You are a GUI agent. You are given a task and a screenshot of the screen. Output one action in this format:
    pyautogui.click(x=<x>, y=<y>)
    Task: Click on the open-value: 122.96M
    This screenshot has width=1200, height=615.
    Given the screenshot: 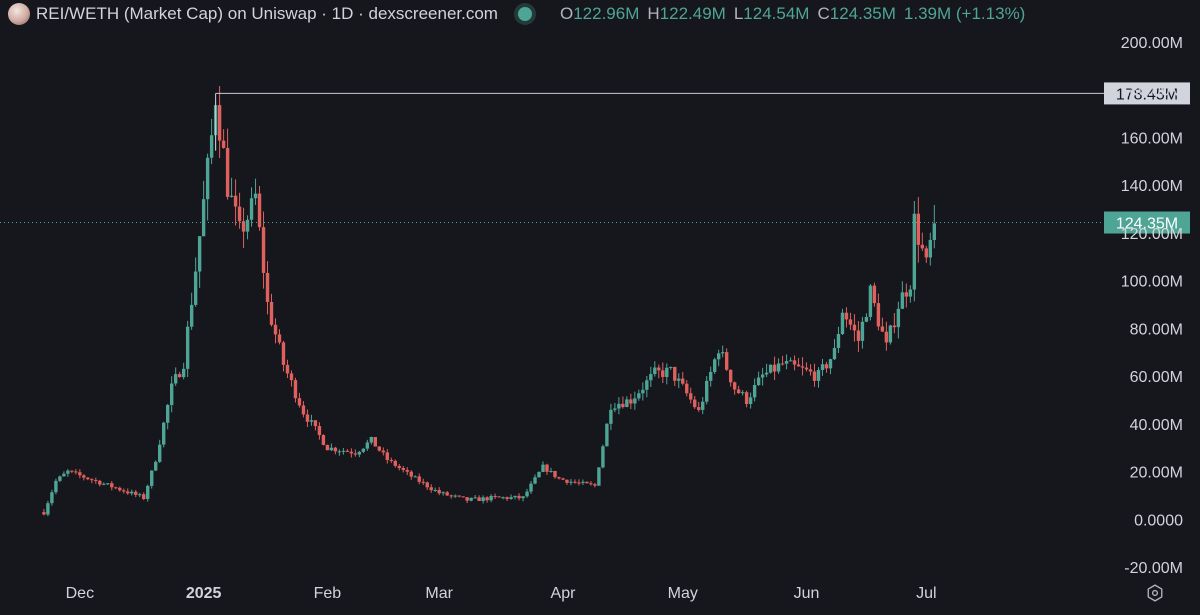 What is the action you would take?
    pyautogui.click(x=606, y=13)
    